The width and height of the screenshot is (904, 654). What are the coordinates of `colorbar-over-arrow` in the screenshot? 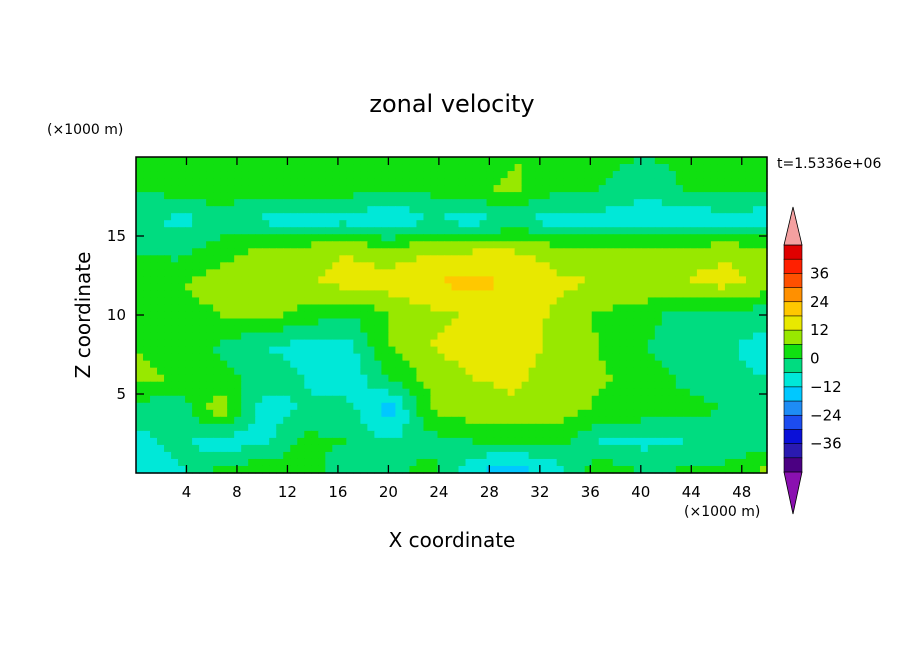 It's located at (793, 226).